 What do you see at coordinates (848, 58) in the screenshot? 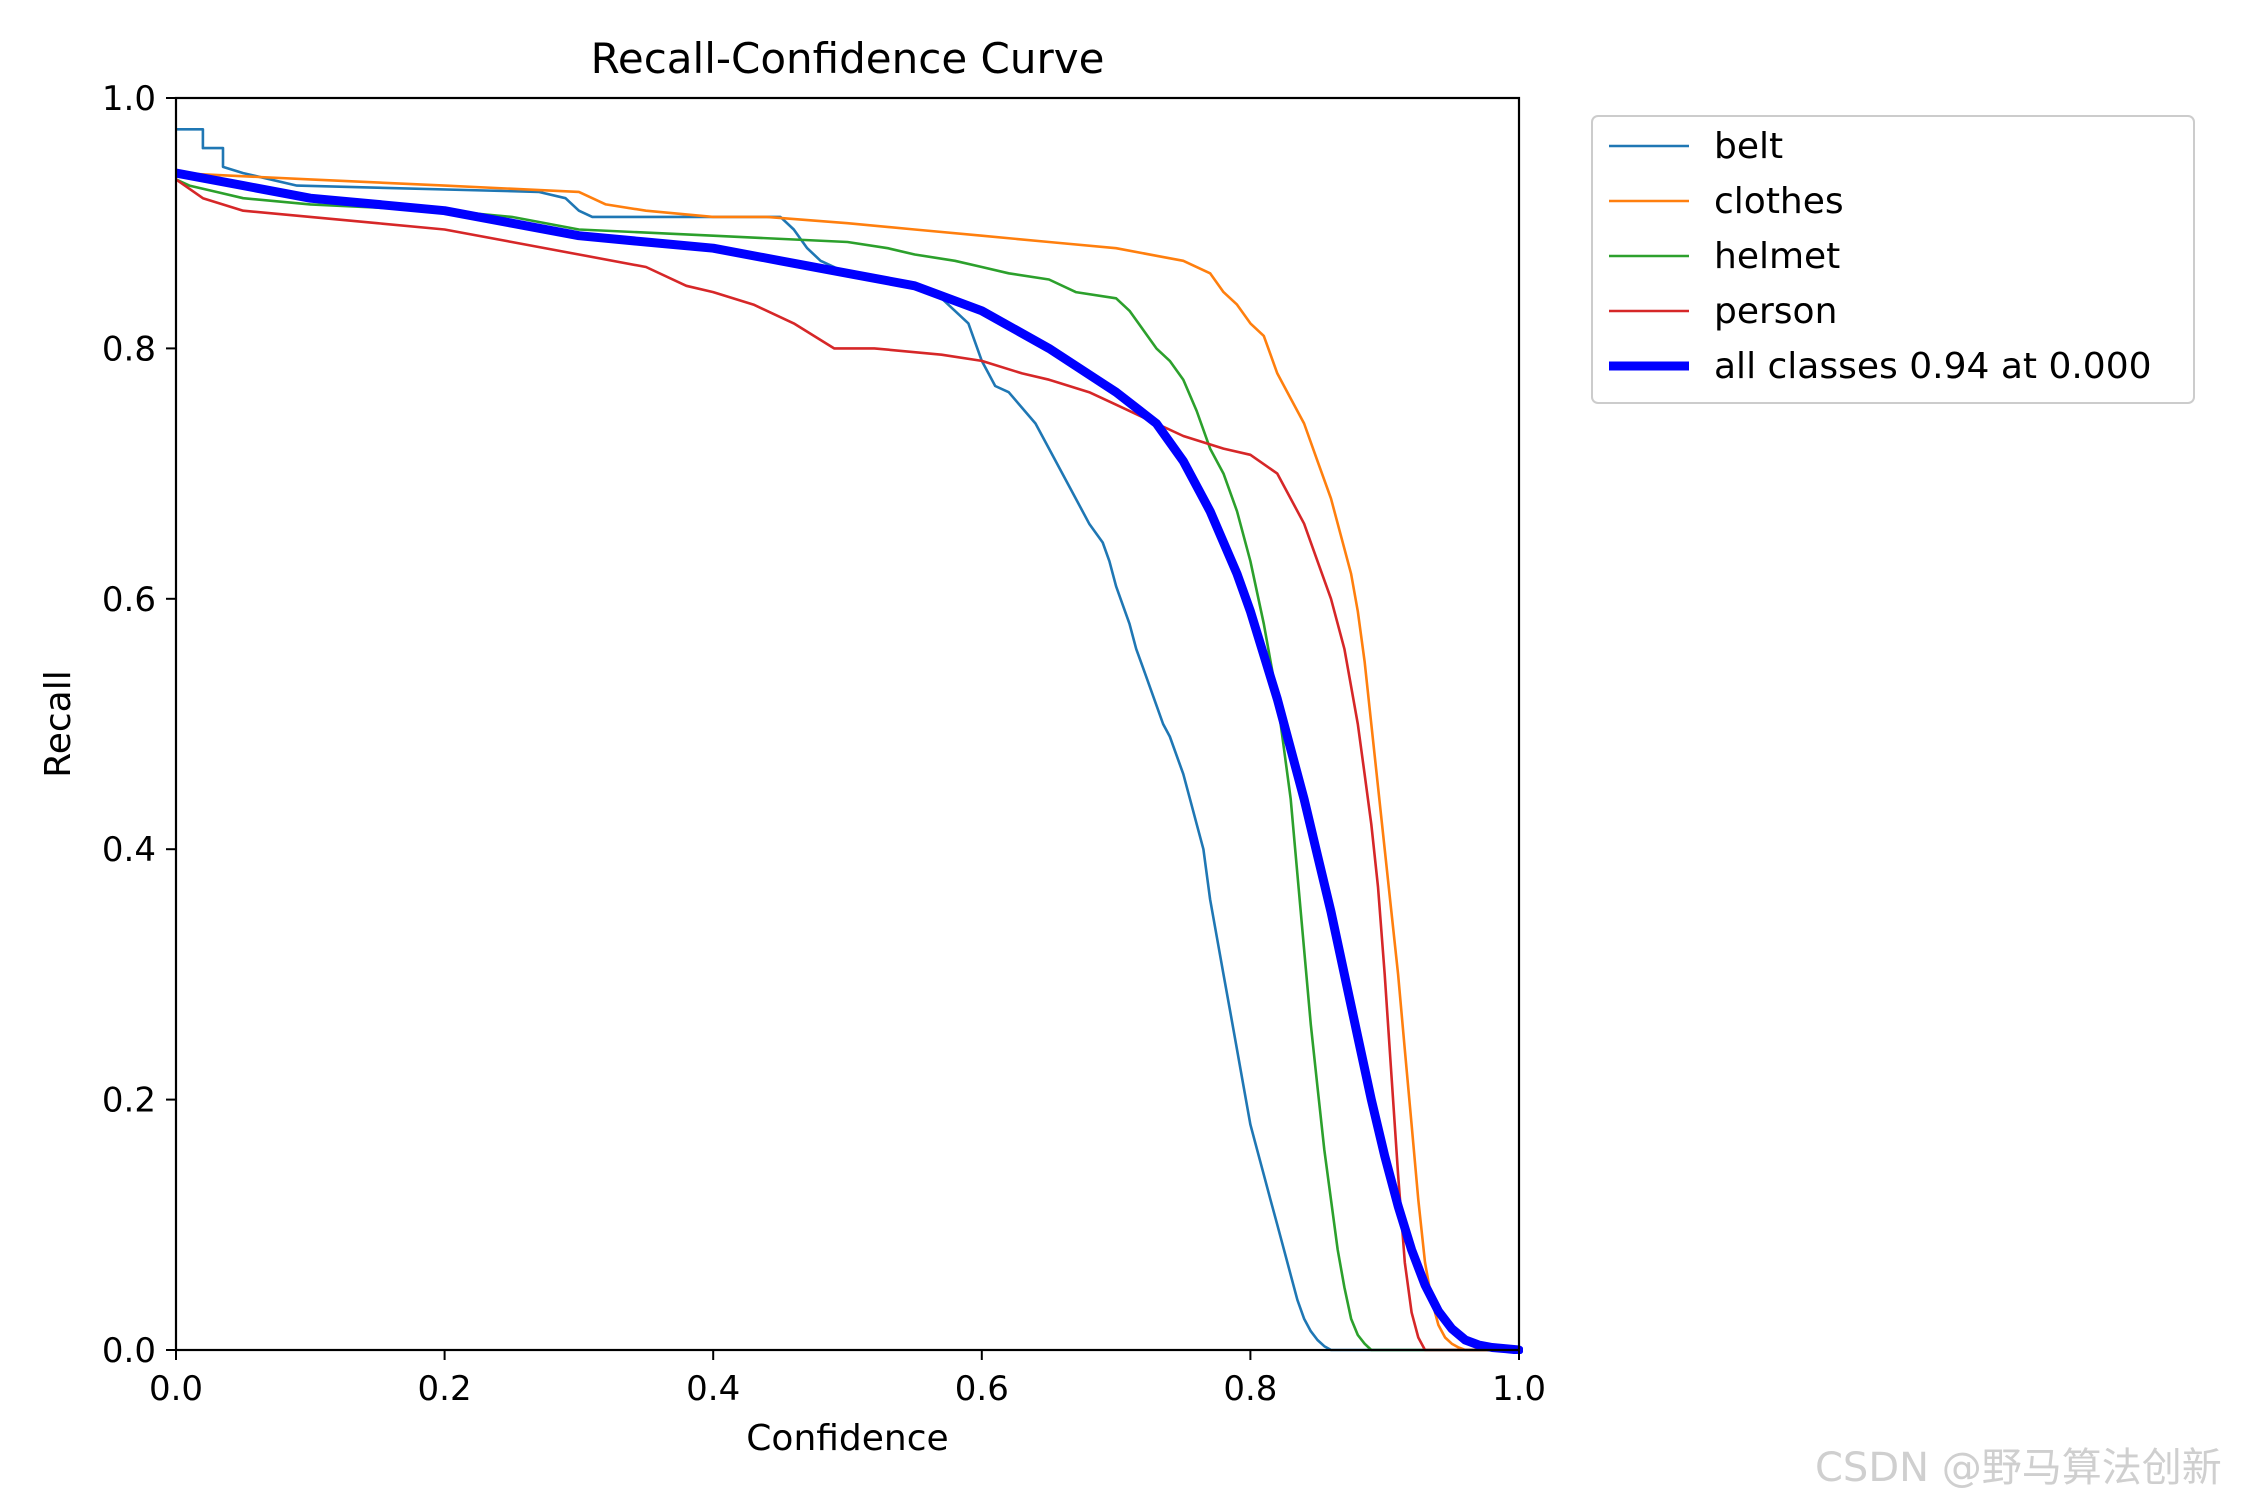
I see `chart-title: Recall-Confidence Curve` at bounding box center [848, 58].